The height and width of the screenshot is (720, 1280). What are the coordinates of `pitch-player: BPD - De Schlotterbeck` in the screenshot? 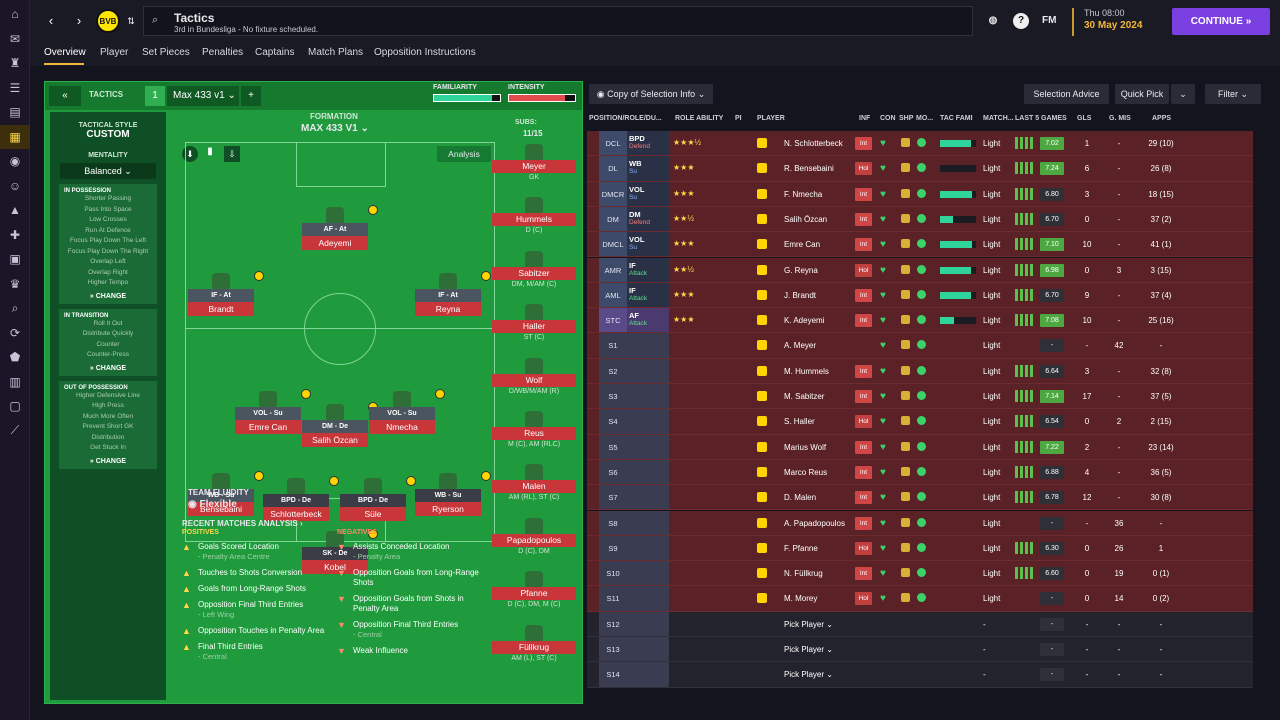 It's located at (301, 498).